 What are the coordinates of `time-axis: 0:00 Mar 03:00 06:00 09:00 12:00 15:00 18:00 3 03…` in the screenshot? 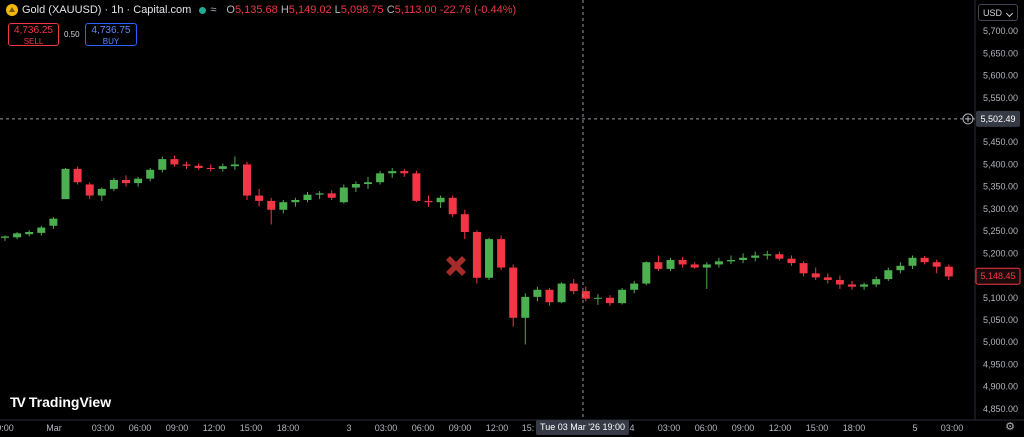 It's located at (512, 426).